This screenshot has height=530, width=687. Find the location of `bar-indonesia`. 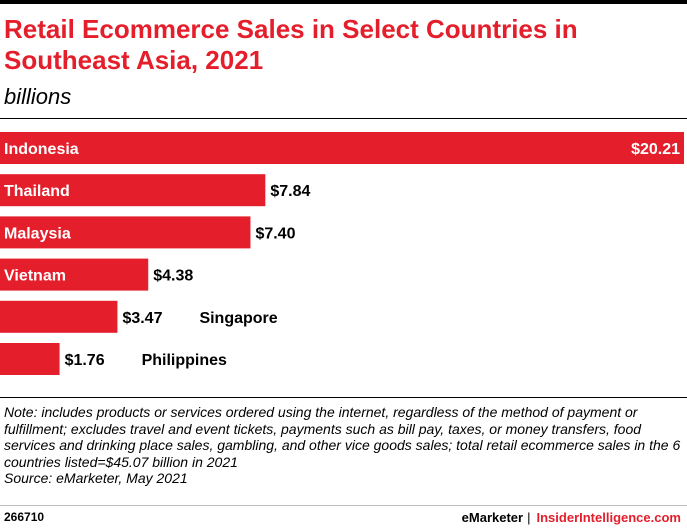

bar-indonesia is located at coordinates (342, 148).